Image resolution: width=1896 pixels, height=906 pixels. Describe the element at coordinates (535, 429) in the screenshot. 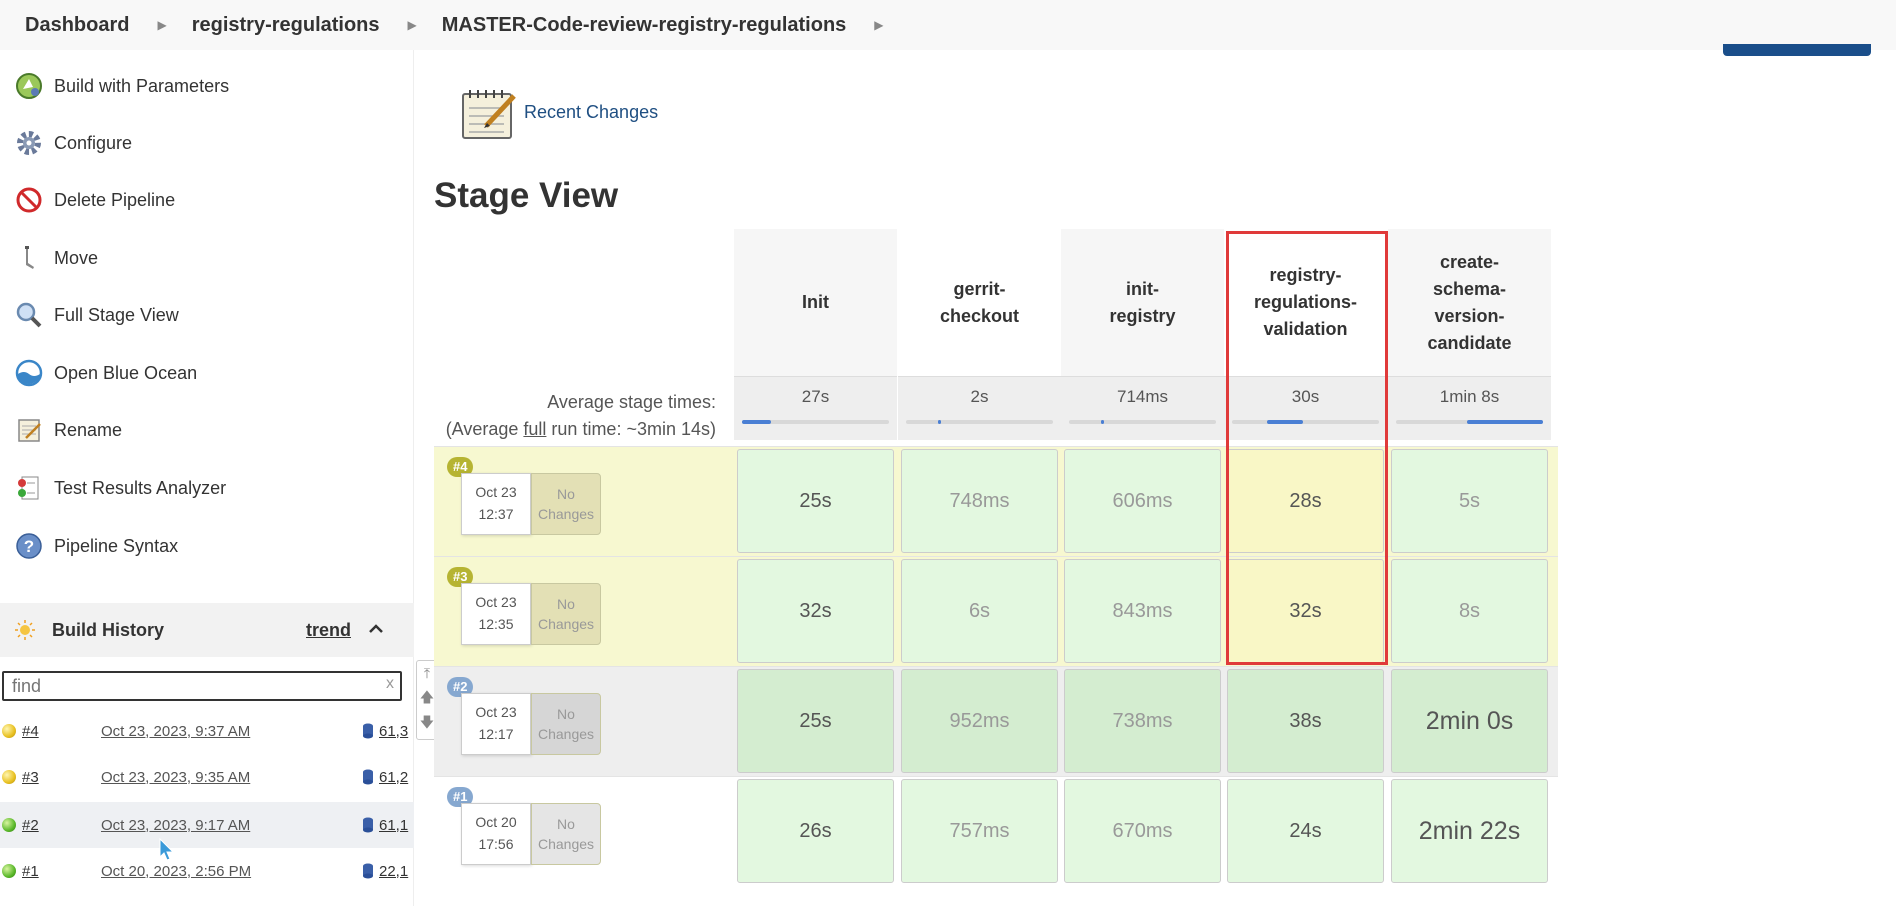

I see `full-run-link: full` at that location.